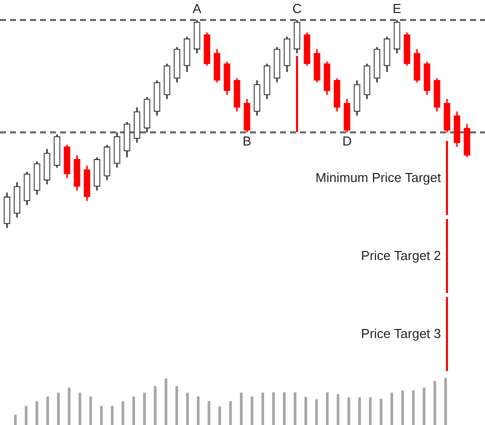  What do you see at coordinates (247, 140) in the screenshot?
I see `annotation: B` at bounding box center [247, 140].